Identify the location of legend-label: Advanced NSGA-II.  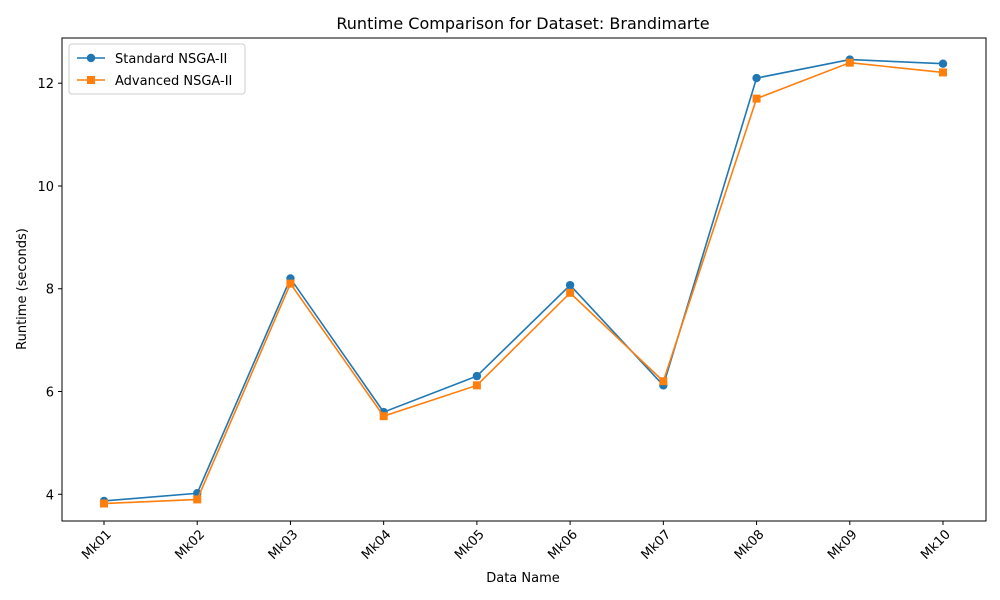
(173, 81).